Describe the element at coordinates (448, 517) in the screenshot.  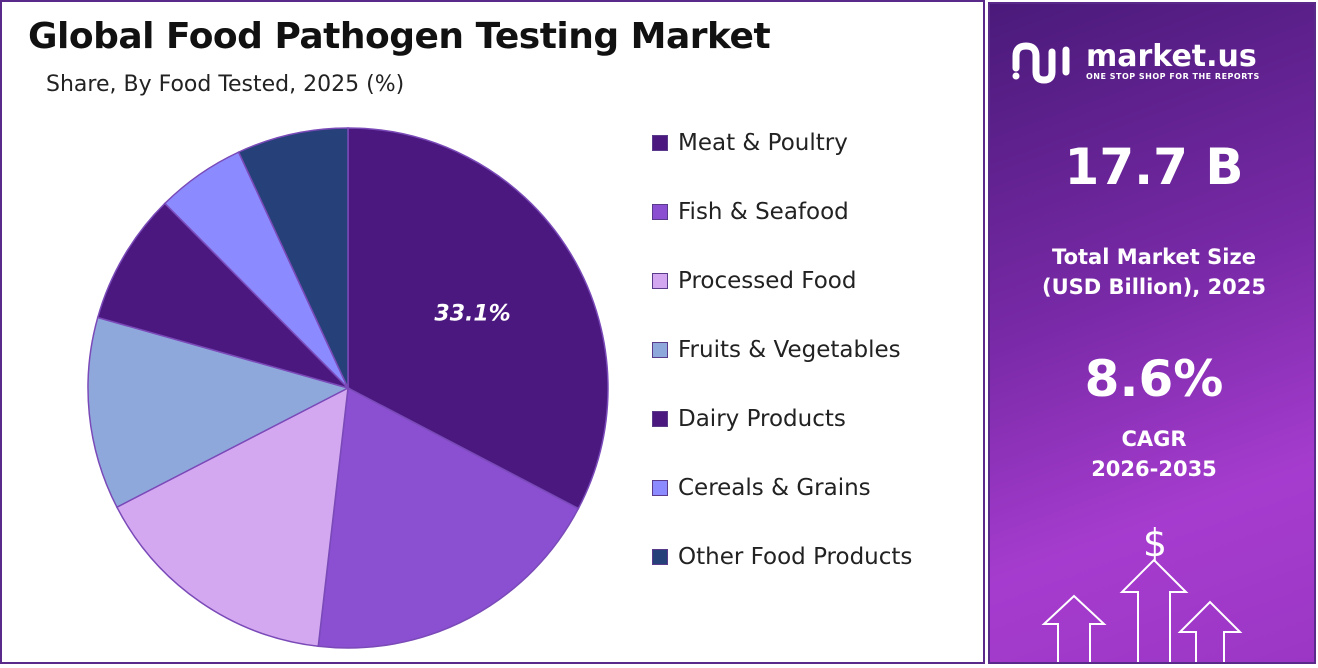
I see `pie-slice-fish-seafood` at that location.